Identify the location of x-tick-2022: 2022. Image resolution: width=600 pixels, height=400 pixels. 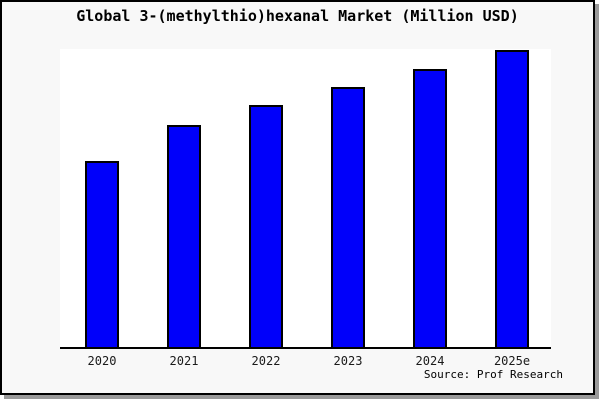
(266, 361).